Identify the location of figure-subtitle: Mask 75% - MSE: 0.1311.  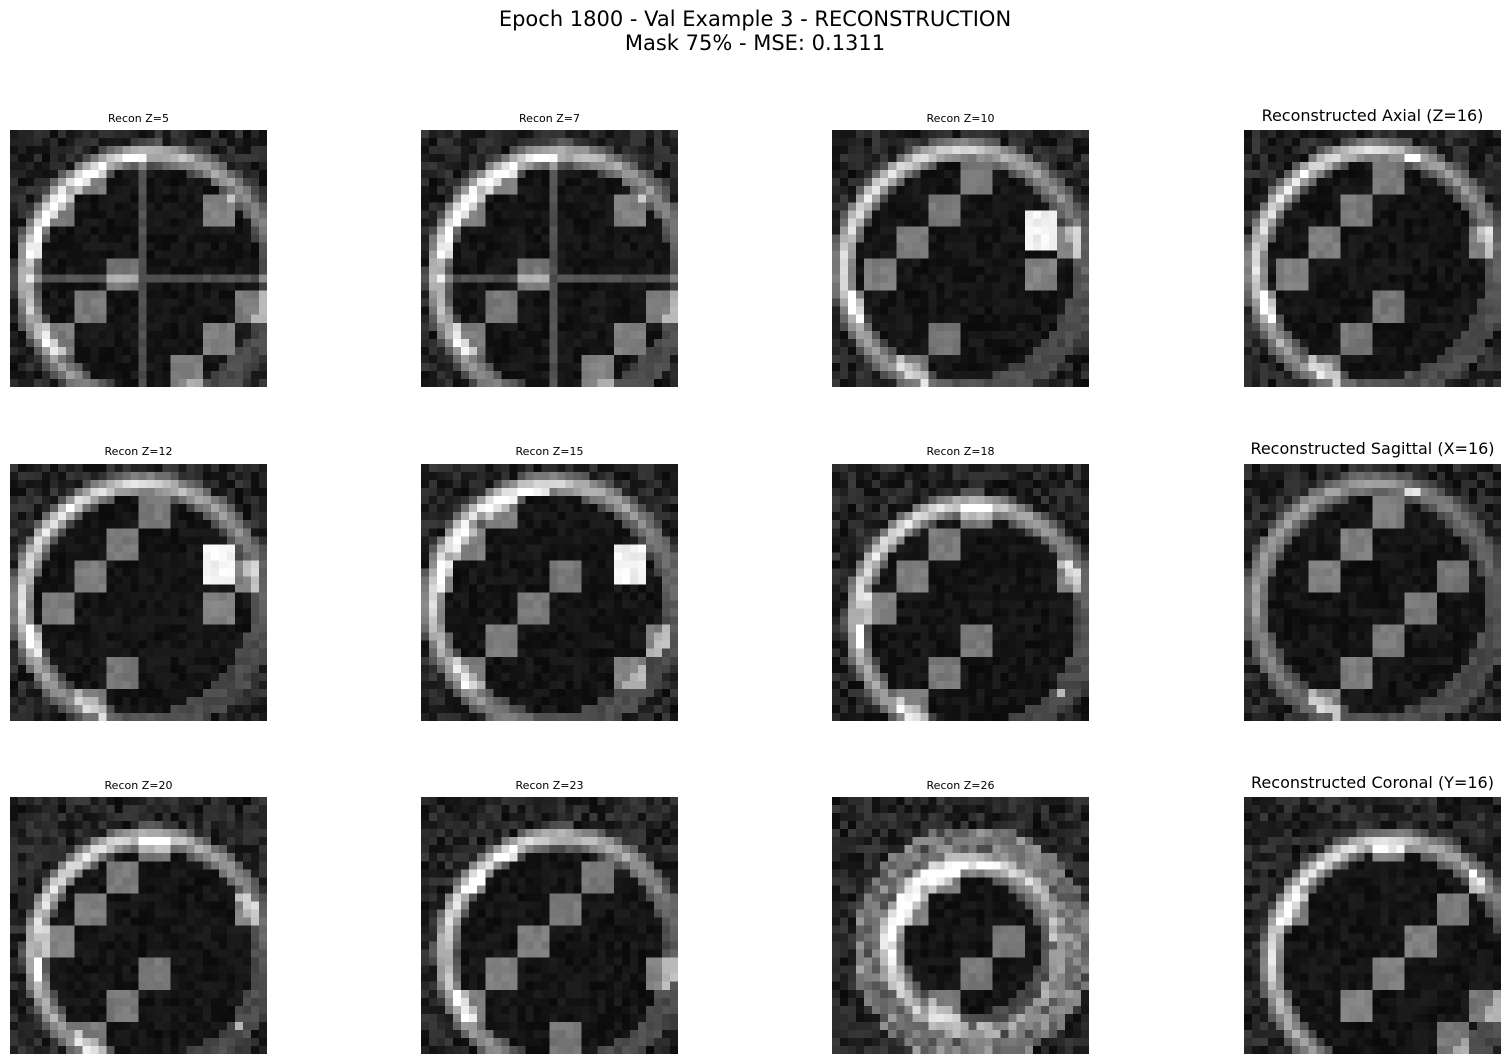
(755, 43).